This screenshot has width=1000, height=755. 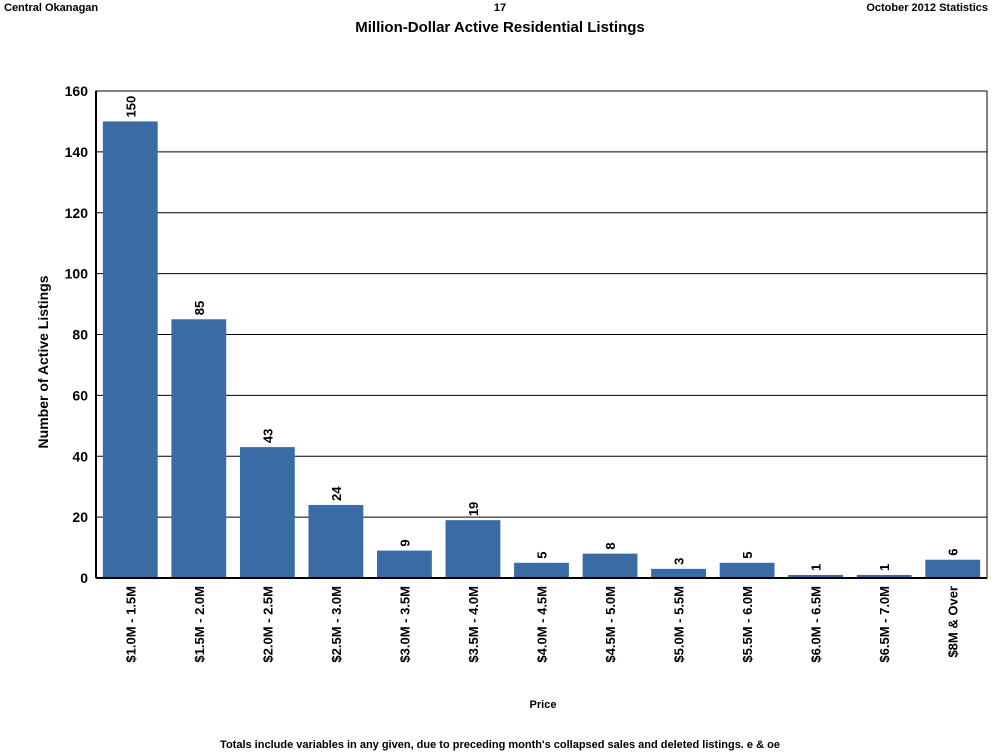 I want to click on data-label: 6, so click(x=953, y=552).